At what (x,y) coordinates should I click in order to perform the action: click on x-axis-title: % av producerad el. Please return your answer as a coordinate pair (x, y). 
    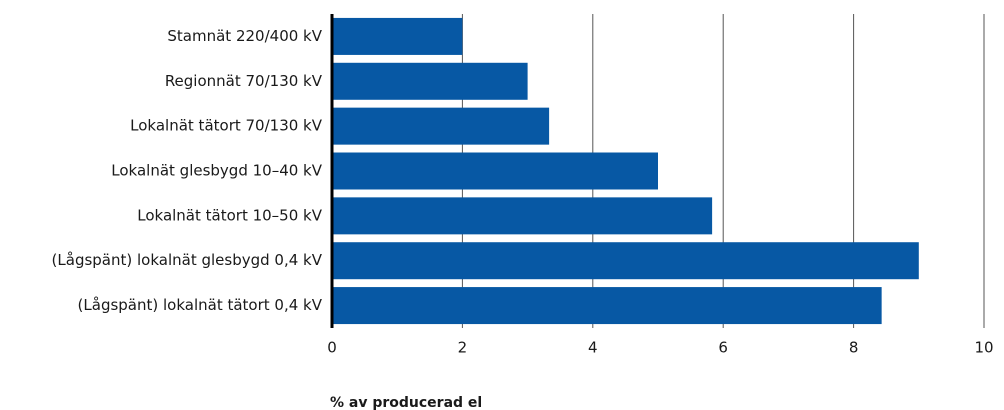
    Looking at the image, I should click on (406, 402).